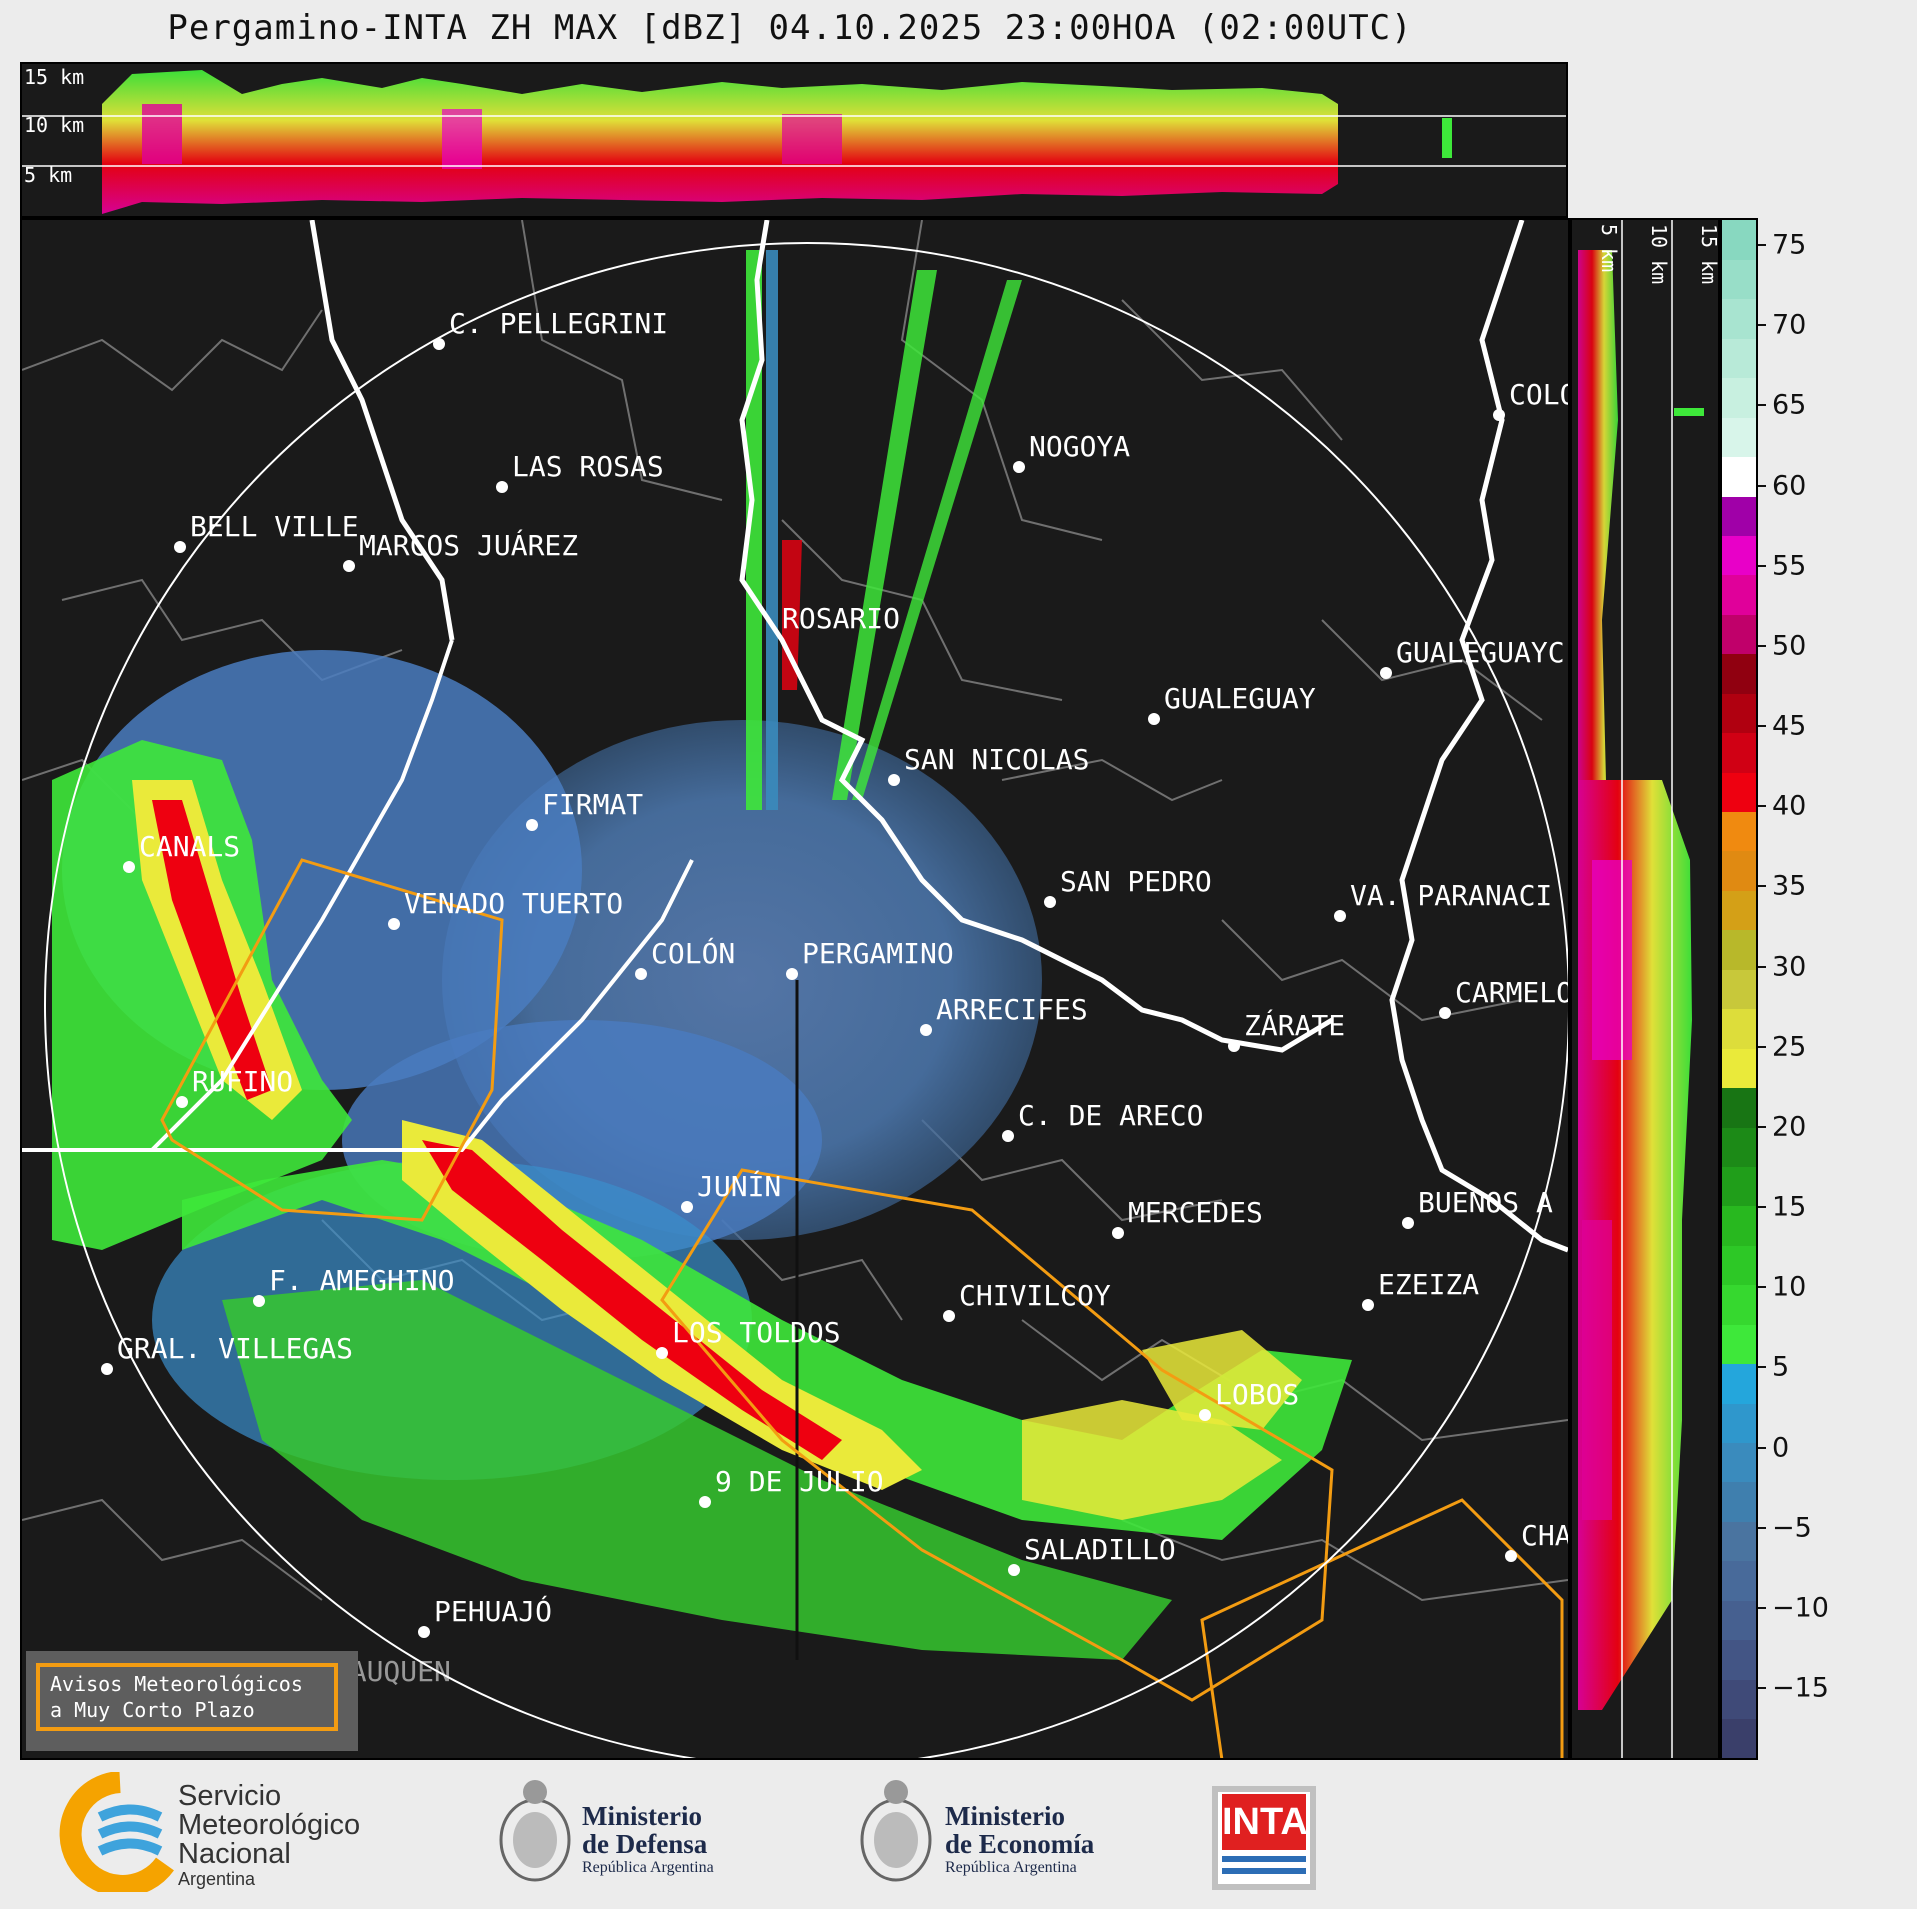  Describe the element at coordinates (189, 846) in the screenshot. I see `city-label: CANALS` at that location.